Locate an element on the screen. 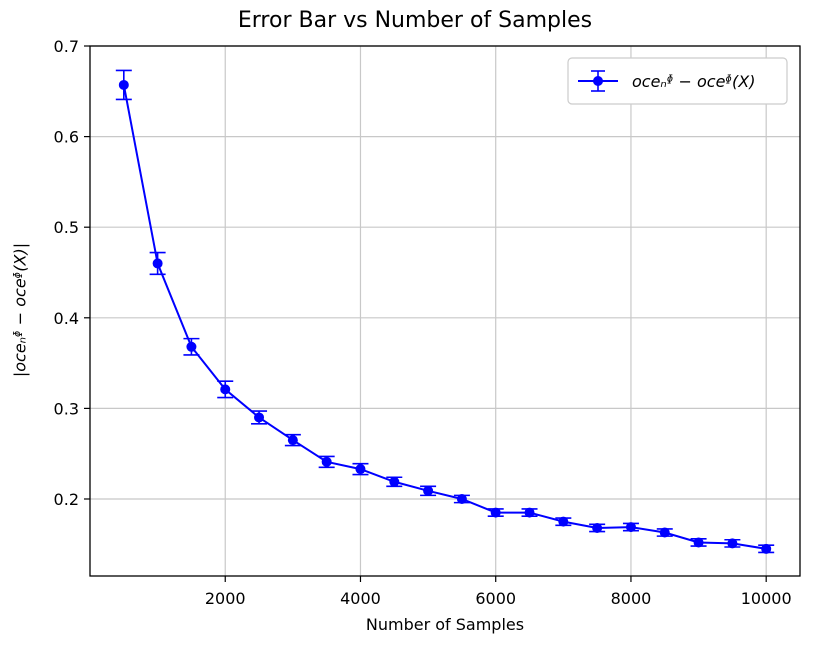 The height and width of the screenshot is (649, 830). y-tick-label-4: 0.6 is located at coordinates (66, 137).